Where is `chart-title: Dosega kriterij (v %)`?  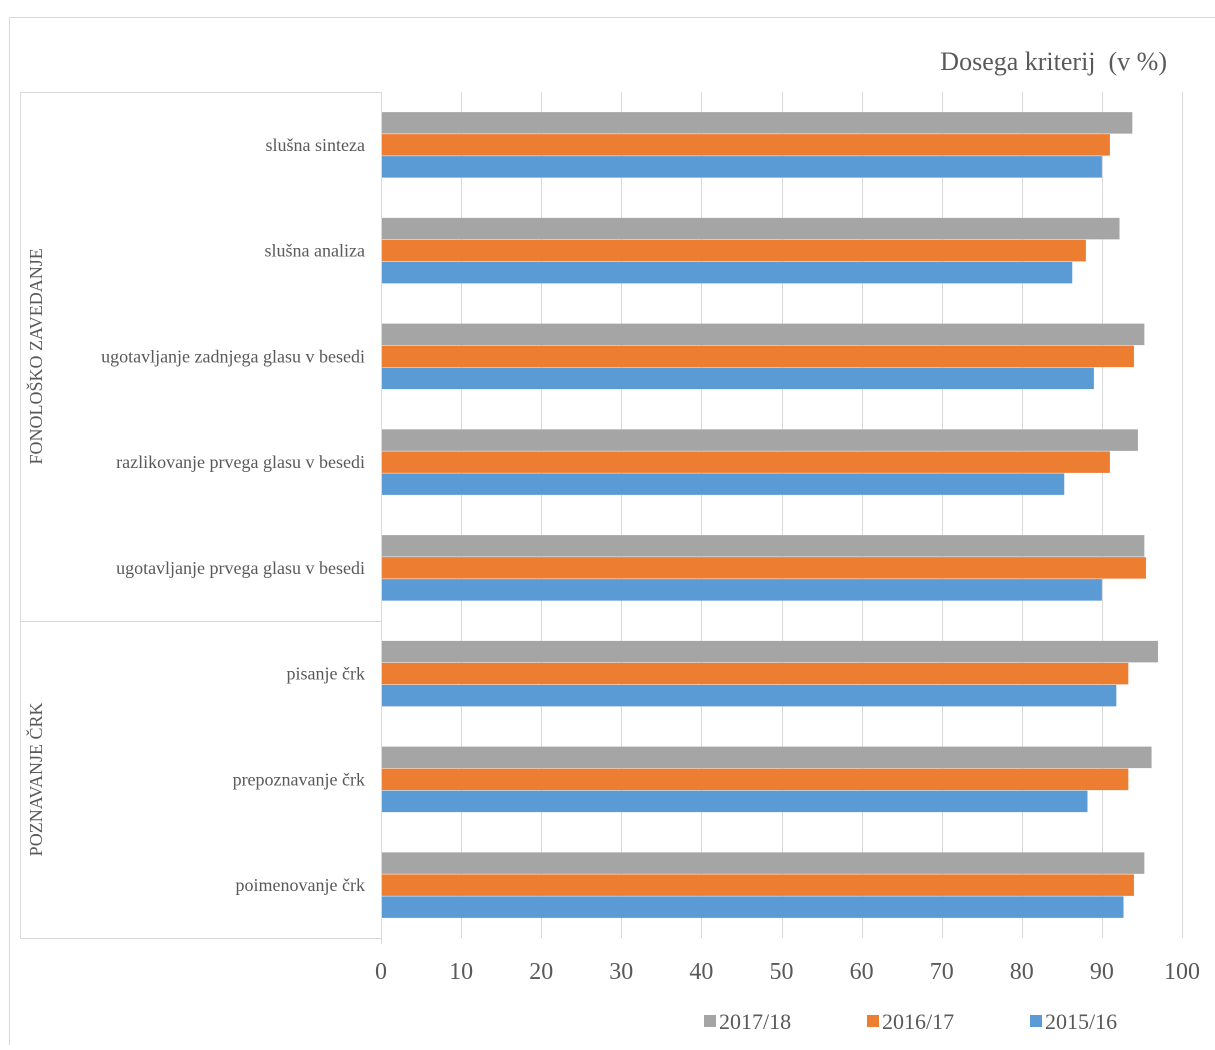
chart-title: Dosega kriterij (v %) is located at coordinates (1053, 61).